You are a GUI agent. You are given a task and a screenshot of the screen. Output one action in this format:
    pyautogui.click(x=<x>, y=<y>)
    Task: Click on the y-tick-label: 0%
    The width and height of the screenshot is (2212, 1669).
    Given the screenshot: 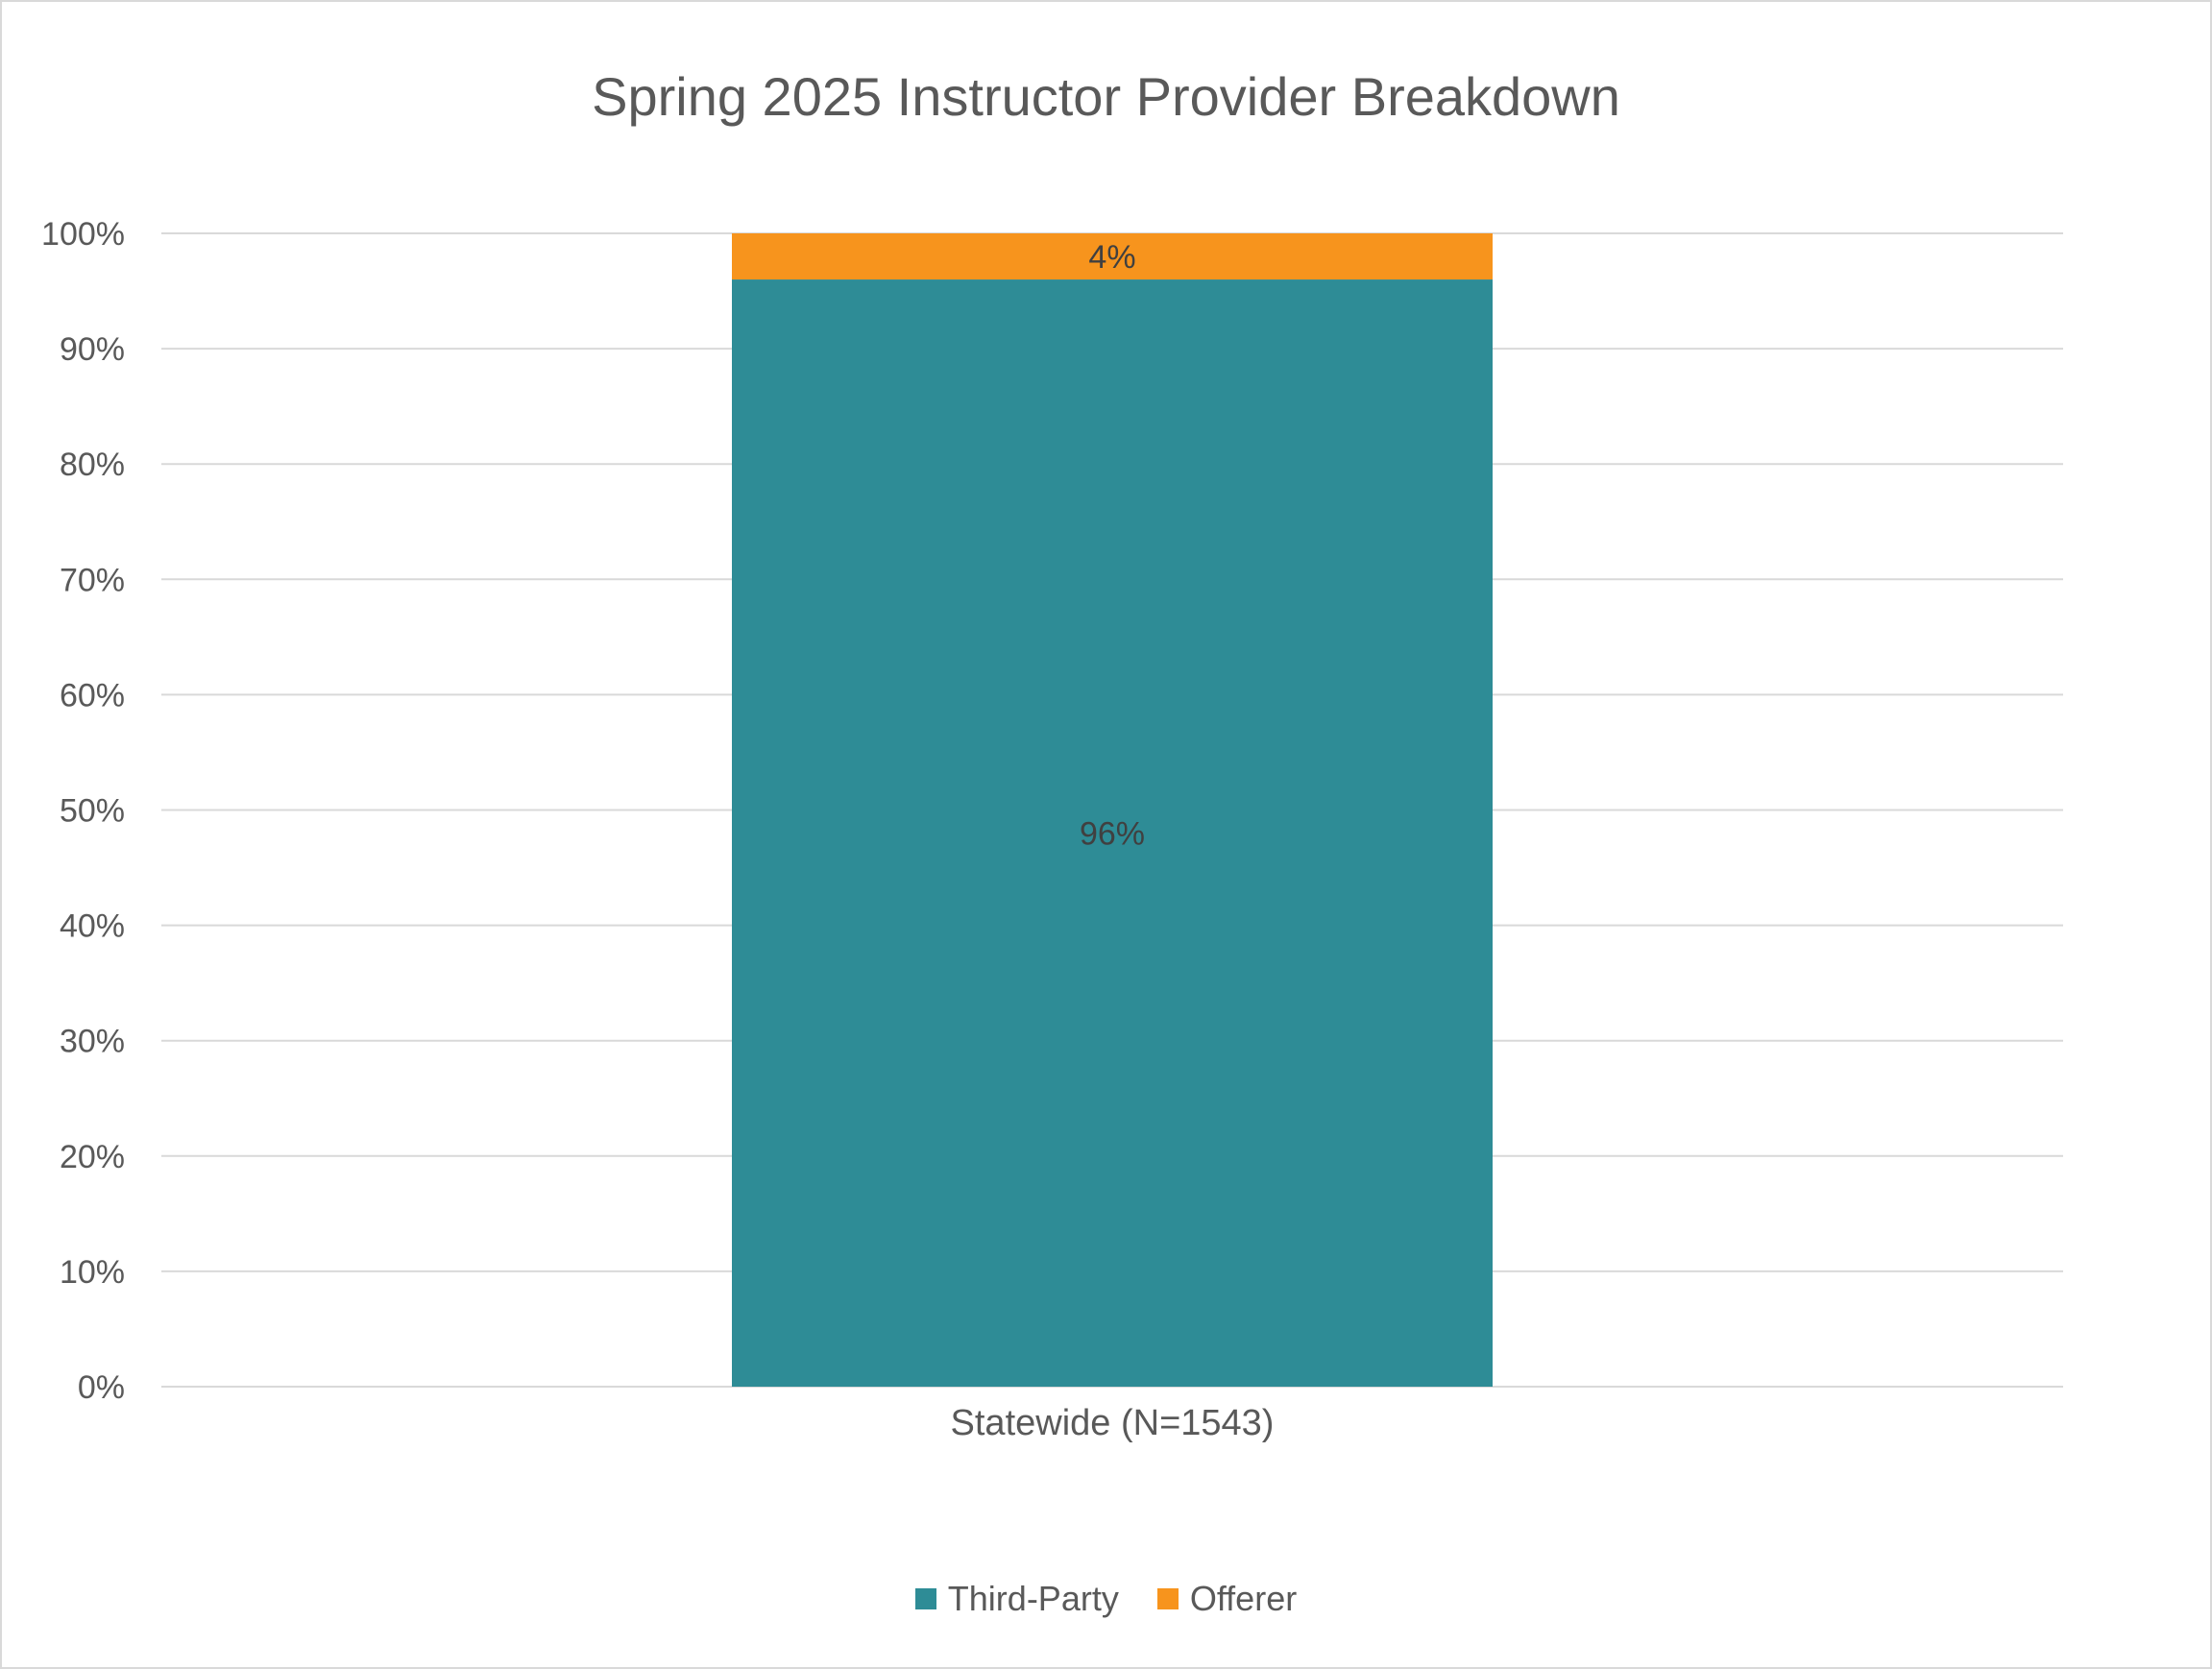 What is the action you would take?
    pyautogui.click(x=101, y=1387)
    